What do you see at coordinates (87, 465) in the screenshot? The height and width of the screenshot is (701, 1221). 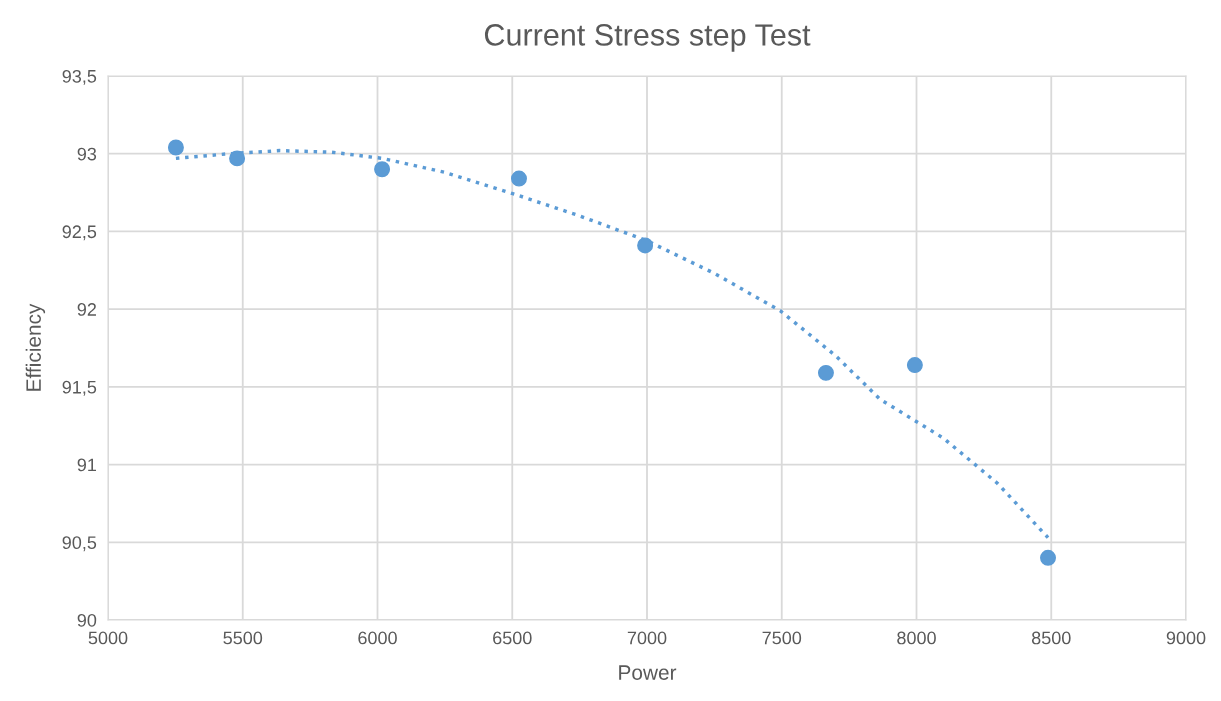 I see `y-tick-label: 91` at bounding box center [87, 465].